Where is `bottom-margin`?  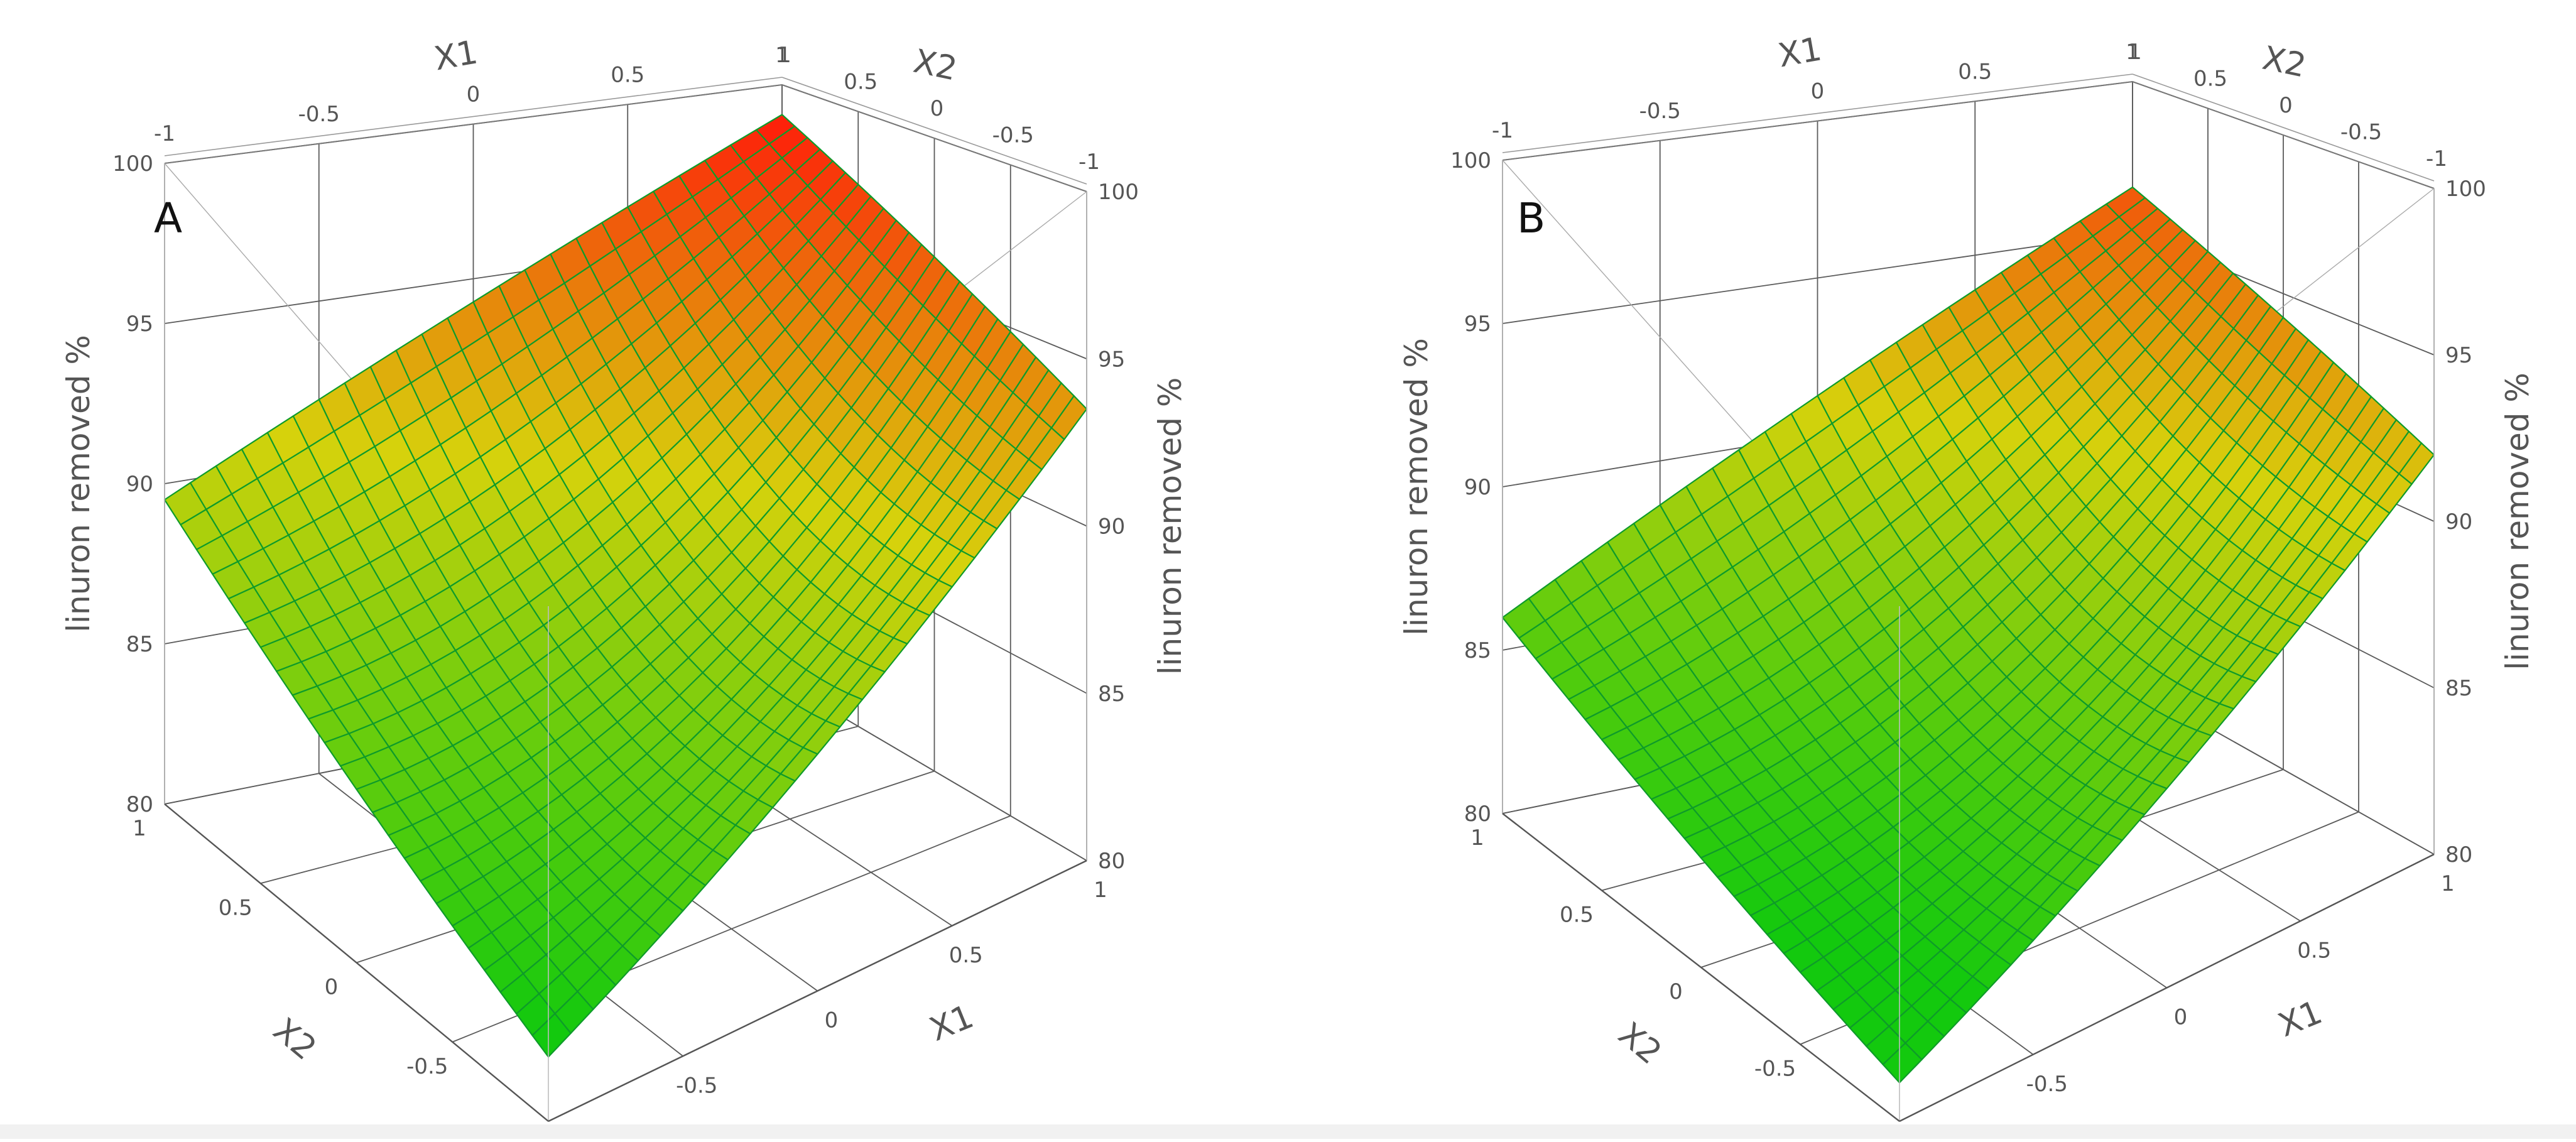
bottom-margin is located at coordinates (1288, 1132).